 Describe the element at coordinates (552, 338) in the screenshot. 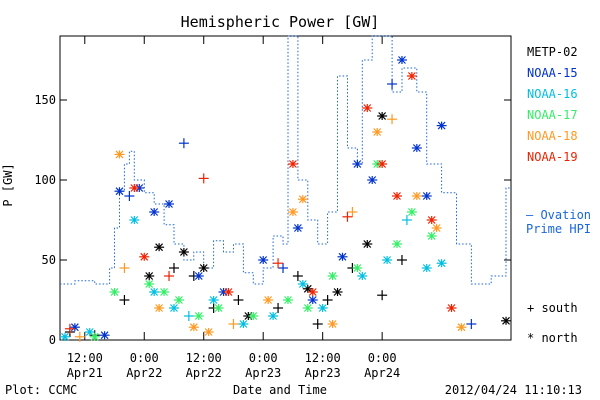

I see `marker-legend-north: * north` at that location.